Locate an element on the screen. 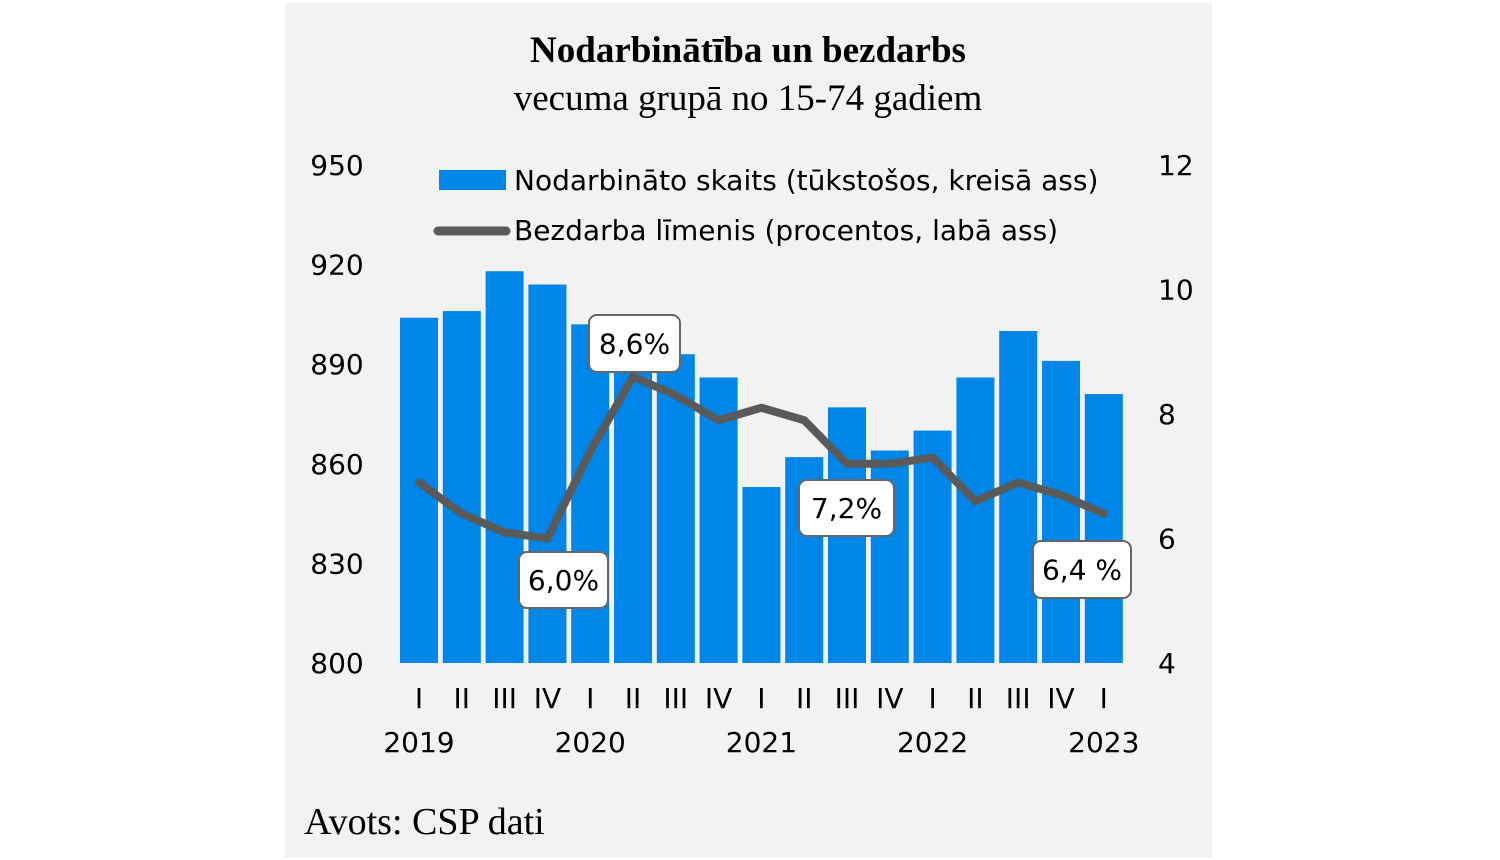  chart-subtitle: vecuma grupā no 15-74 gadiem is located at coordinates (748, 98).